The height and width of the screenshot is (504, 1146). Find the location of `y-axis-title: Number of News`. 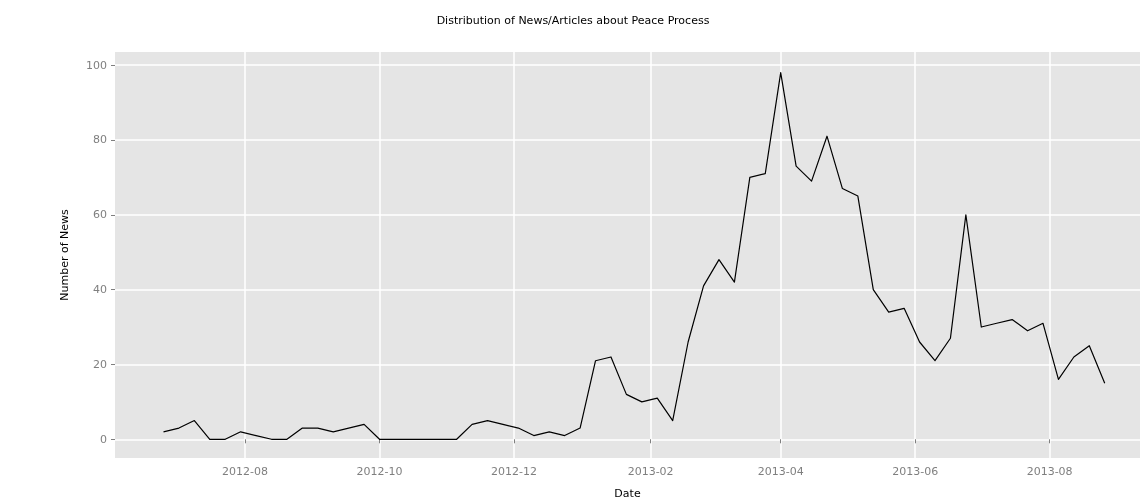

y-axis-title: Number of News is located at coordinates (64, 254).